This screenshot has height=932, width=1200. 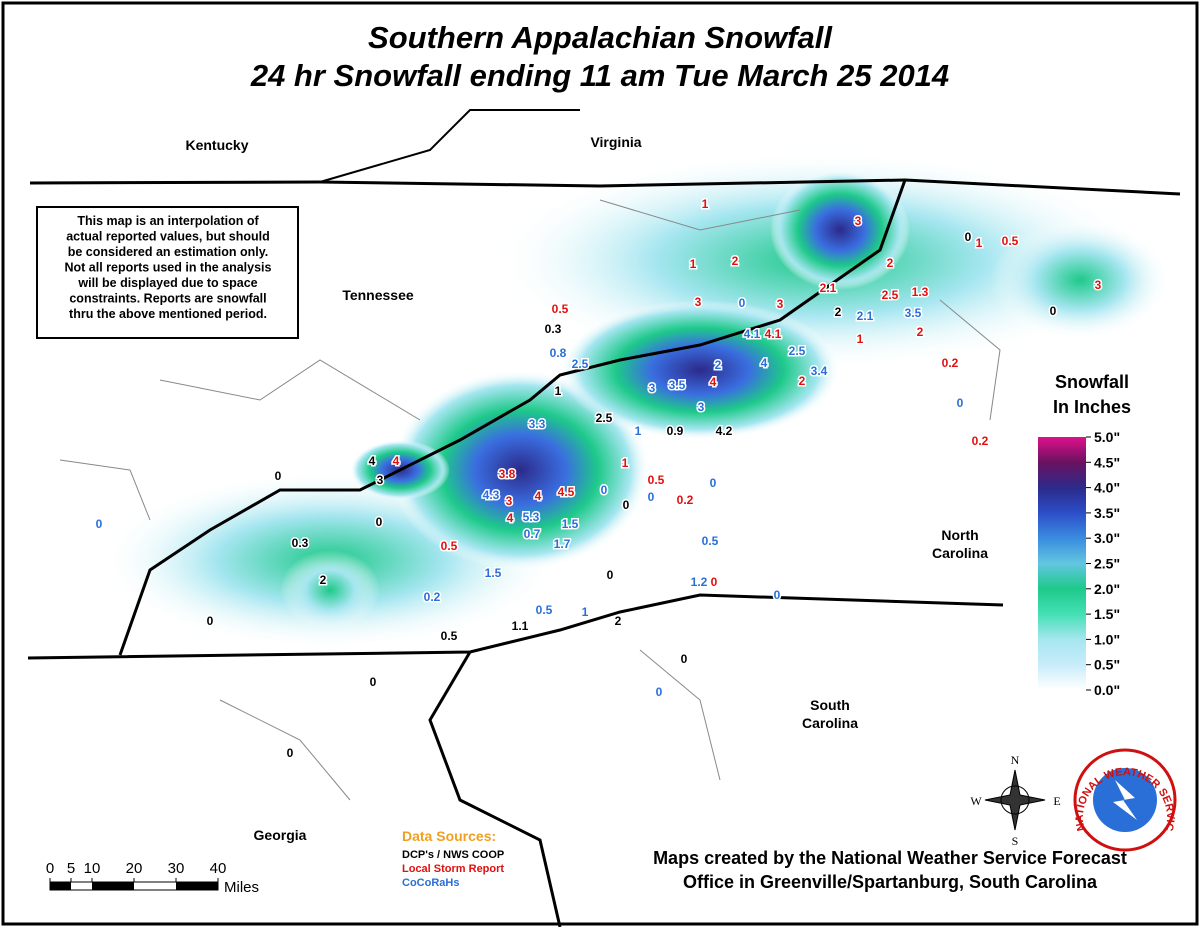 I want to click on snow-report: 3.3, so click(x=537, y=424).